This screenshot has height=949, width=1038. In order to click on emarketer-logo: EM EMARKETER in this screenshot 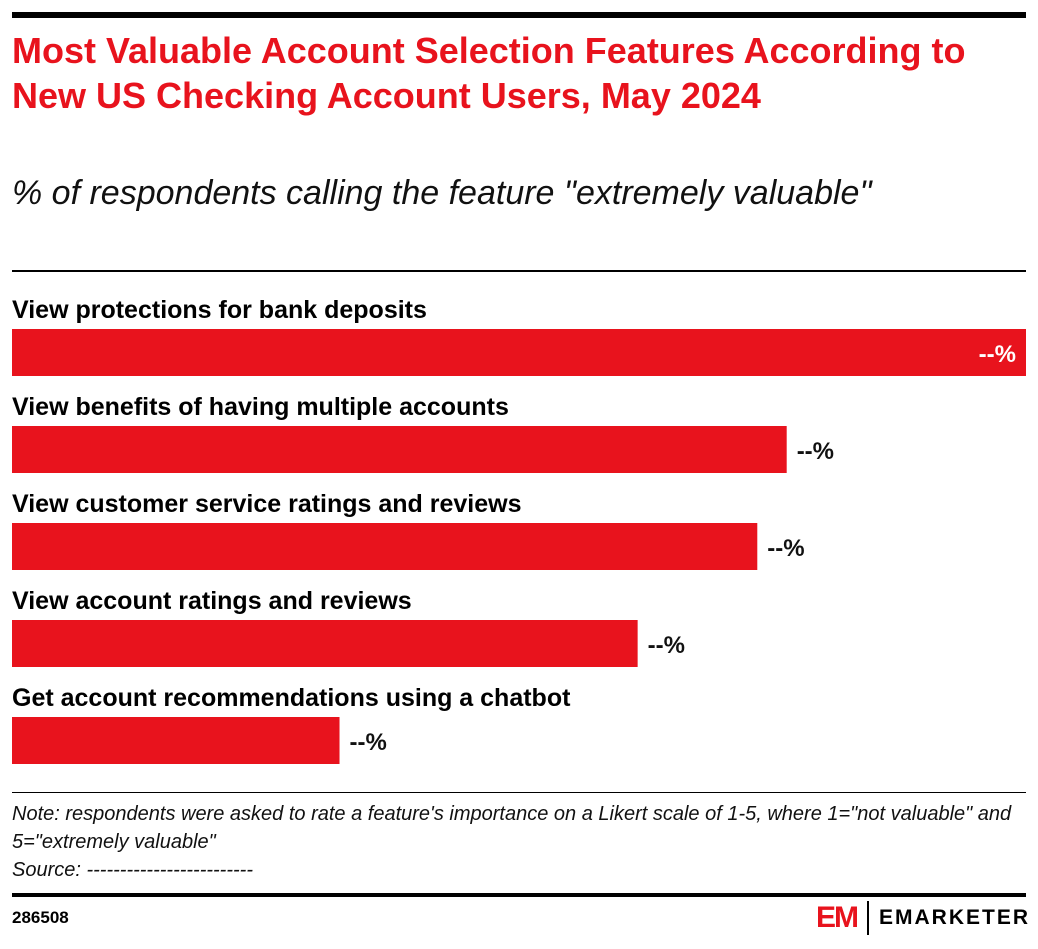, I will do `click(923, 918)`.